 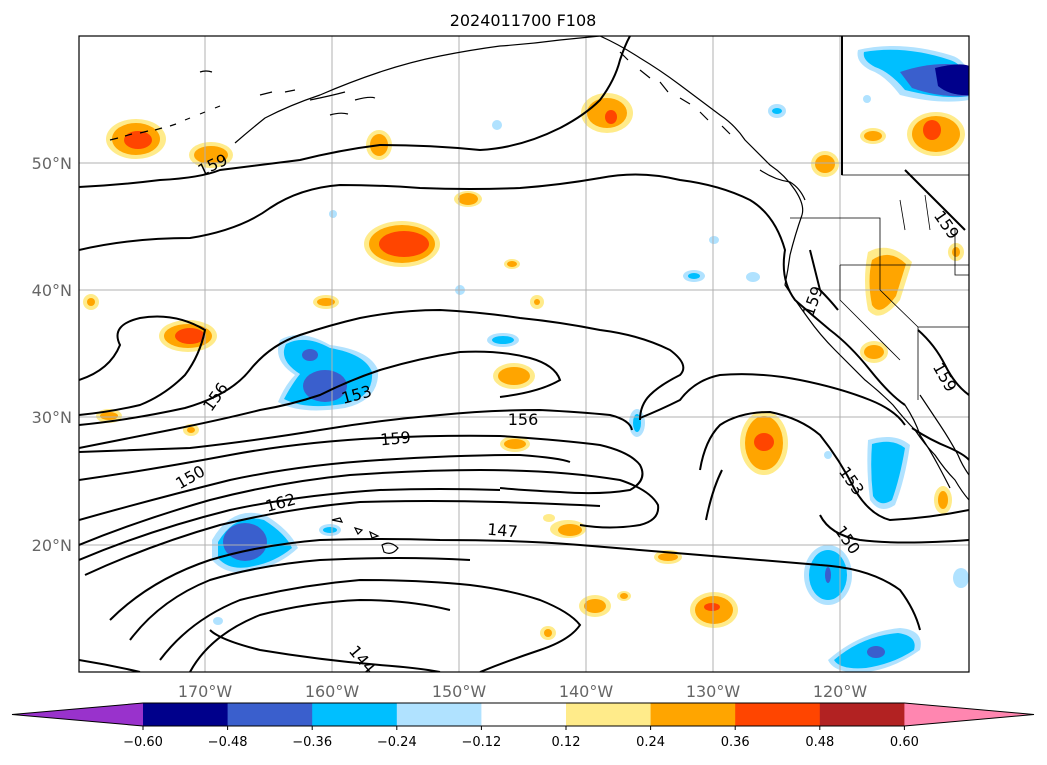 I want to click on colorbar-tick-label: 0.12, so click(x=566, y=742).